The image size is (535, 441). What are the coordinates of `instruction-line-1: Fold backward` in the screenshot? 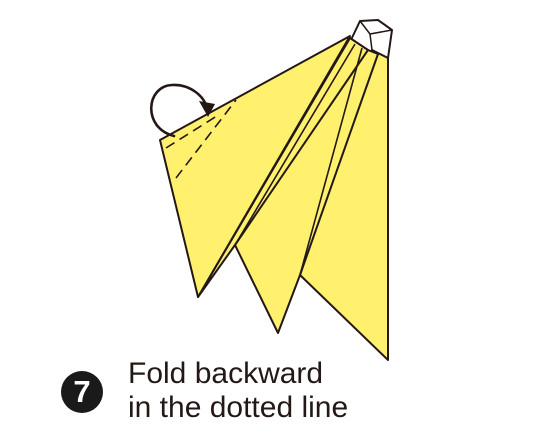 It's located at (226, 373).